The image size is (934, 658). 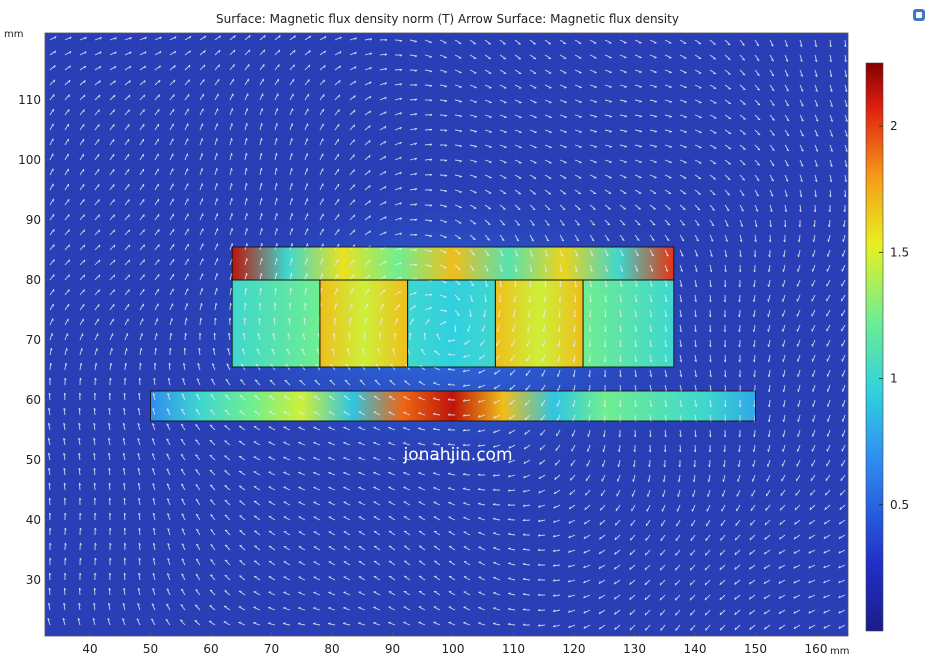 What do you see at coordinates (89, 649) in the screenshot?
I see `x-tick-label: 40` at bounding box center [89, 649].